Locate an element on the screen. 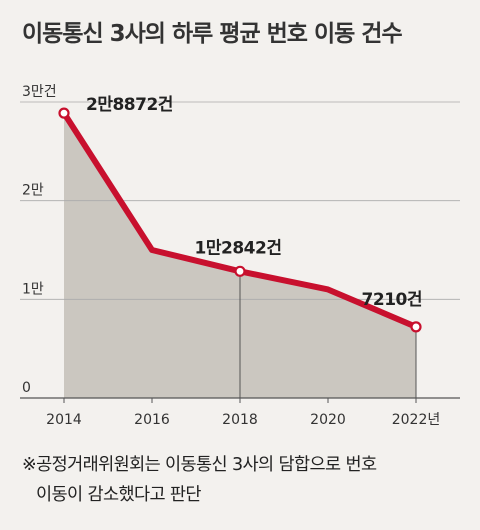 Image resolution: width=480 pixels, height=530 pixels. y-tick-label: 3만건 is located at coordinates (39, 92).